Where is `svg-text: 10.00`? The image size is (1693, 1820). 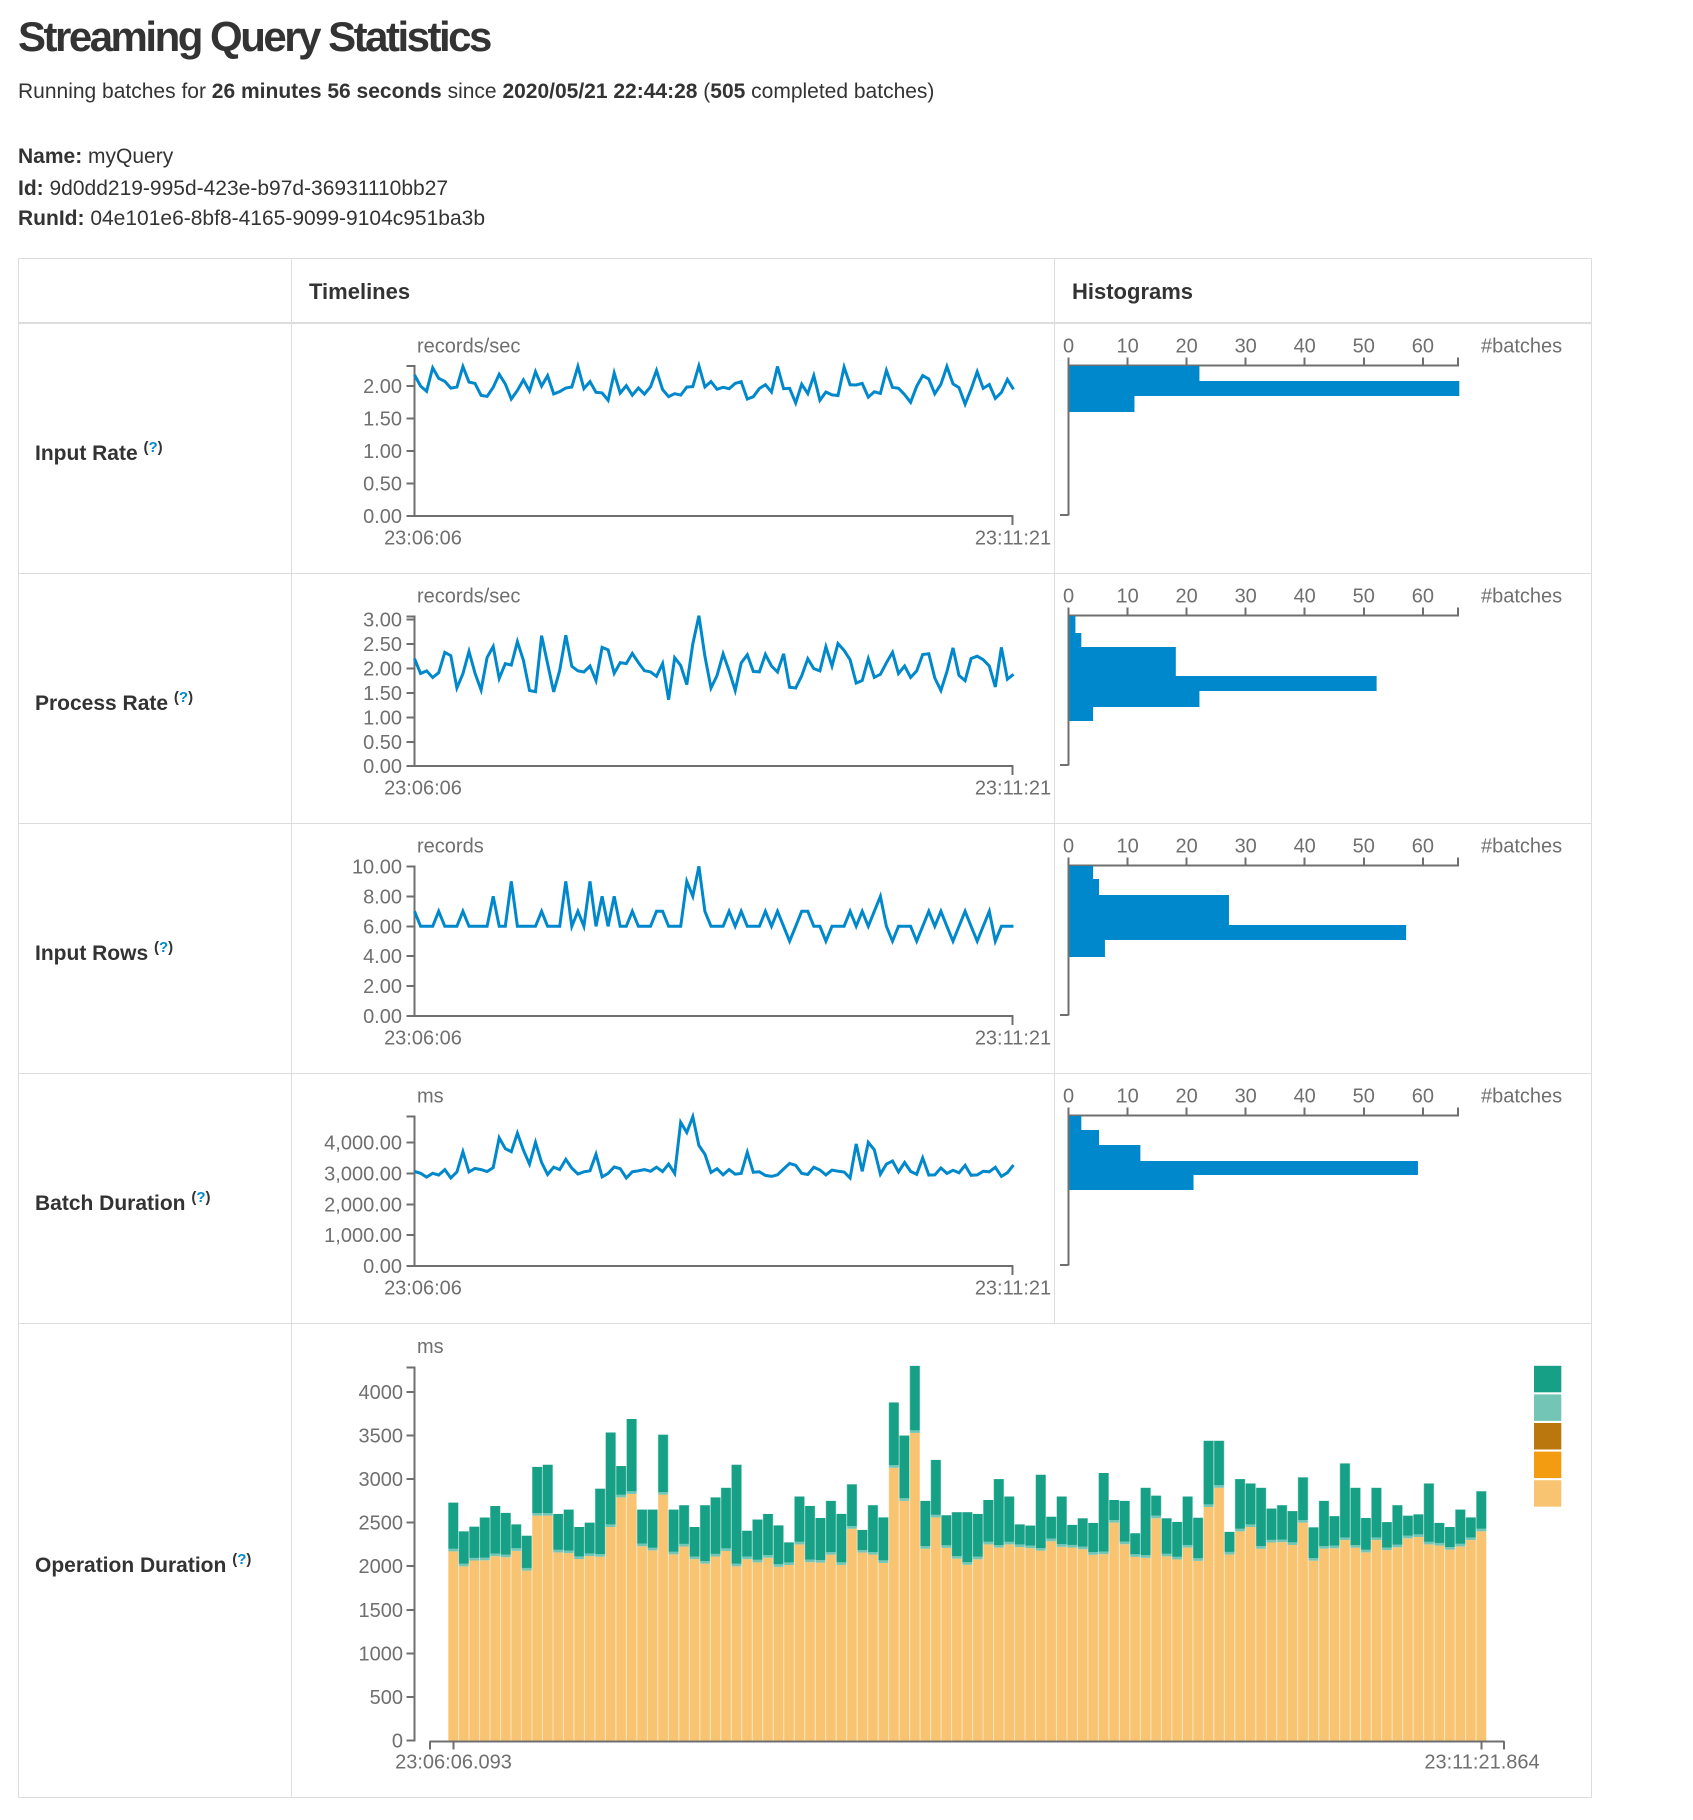 svg-text: 10.00 is located at coordinates (377, 867).